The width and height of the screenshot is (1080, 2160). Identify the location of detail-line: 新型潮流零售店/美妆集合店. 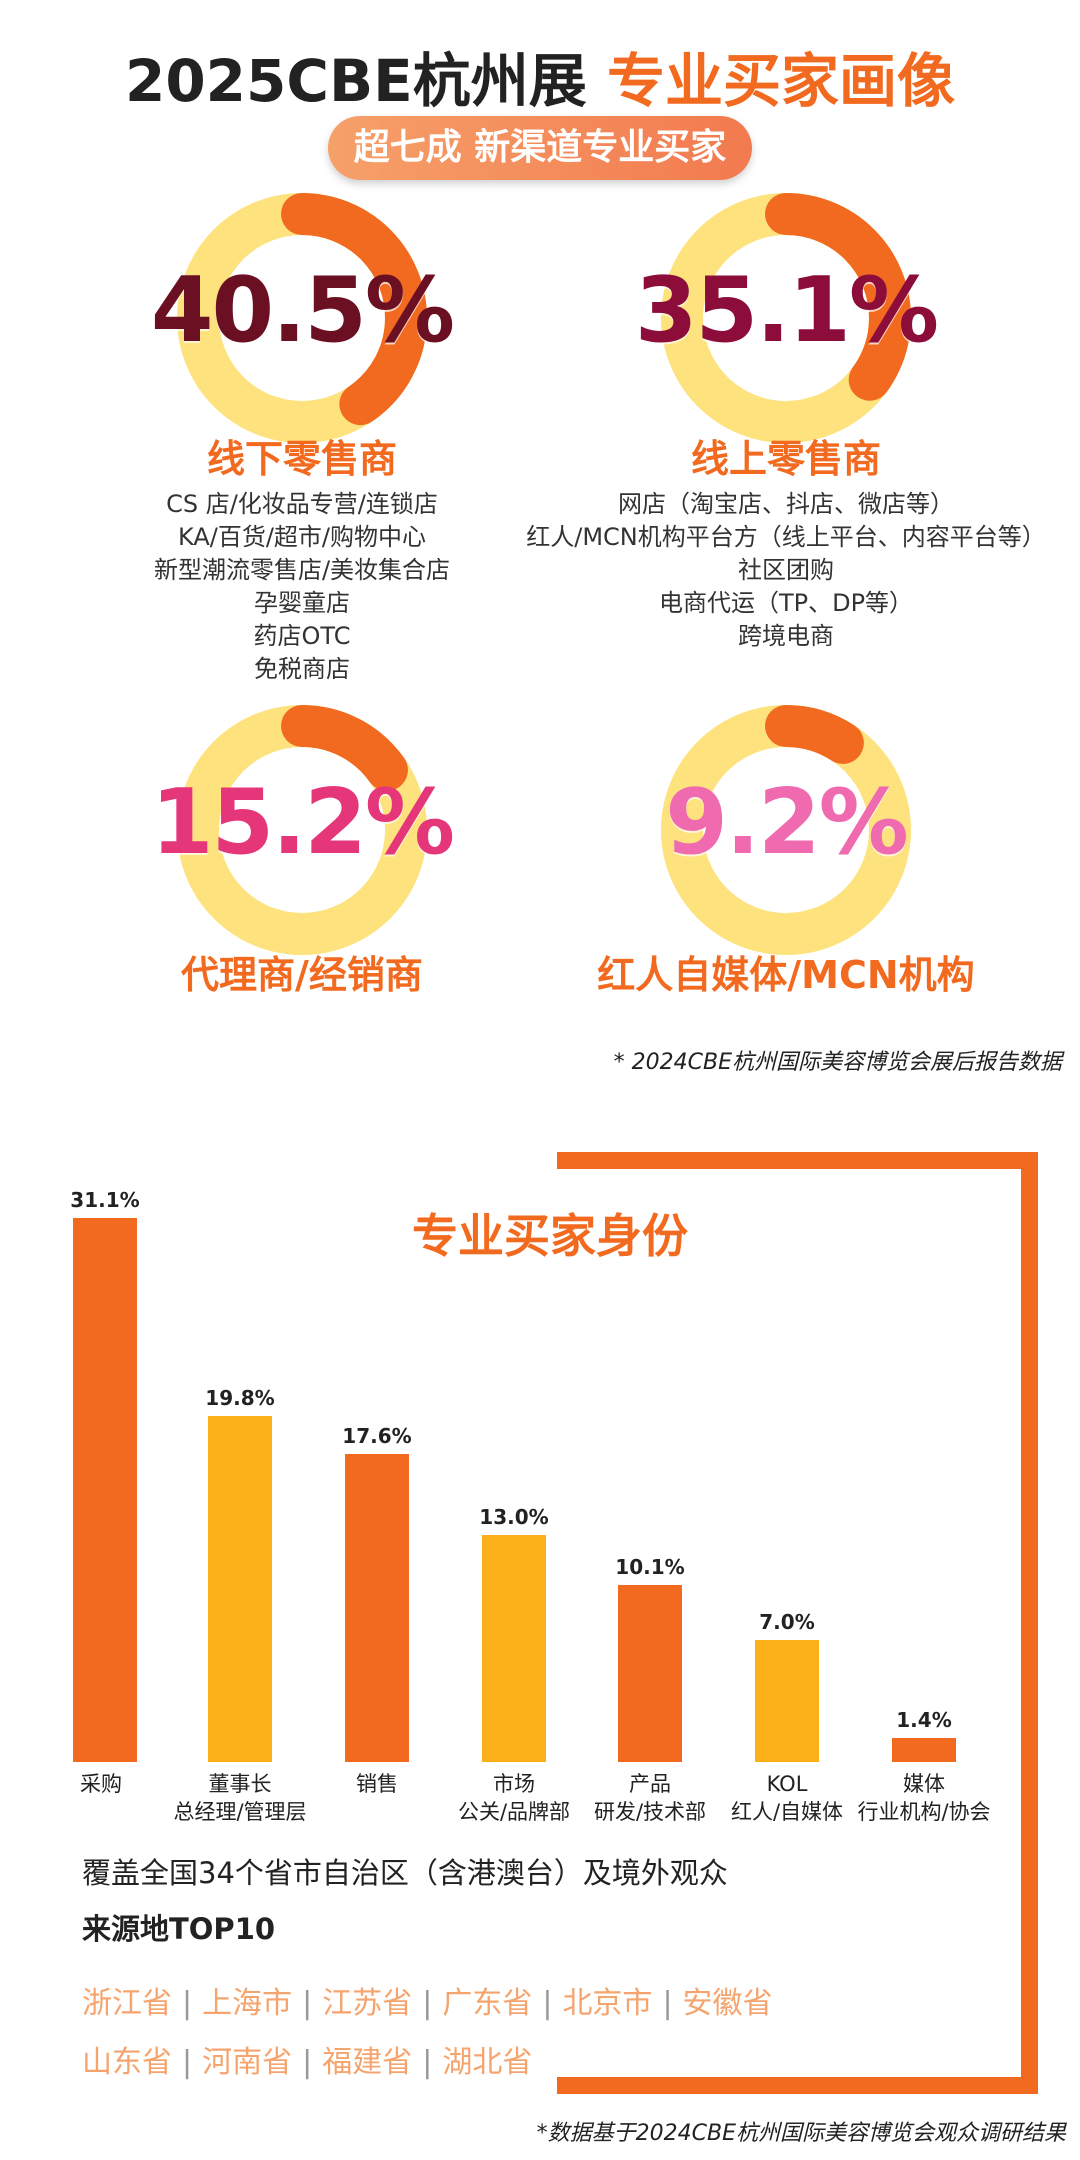
(302, 570).